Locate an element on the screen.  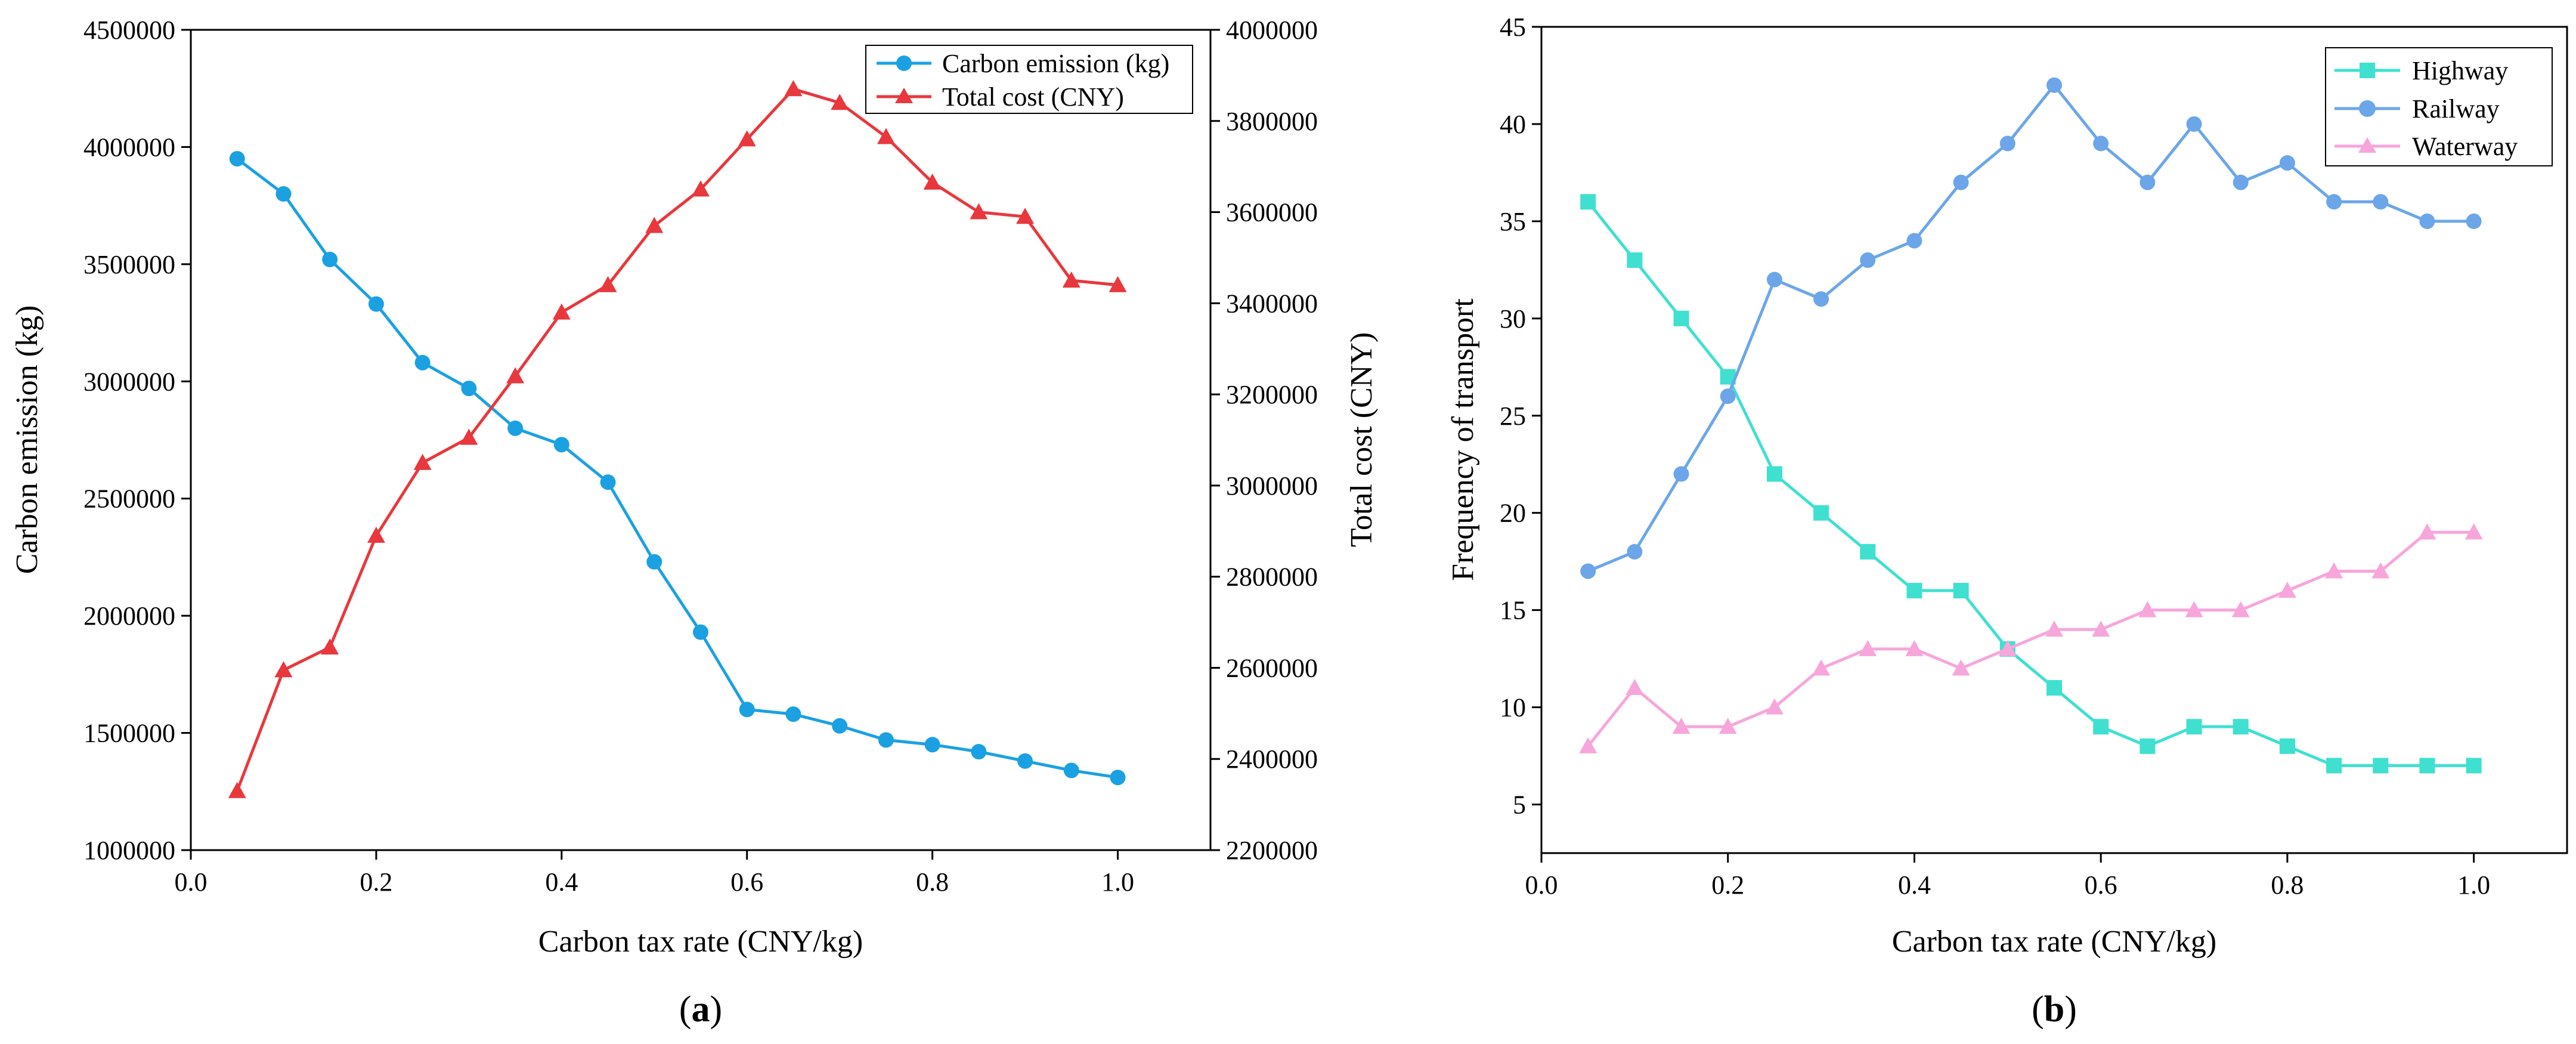
chart-a-right-tick-label: 4000000 is located at coordinates (1272, 30).